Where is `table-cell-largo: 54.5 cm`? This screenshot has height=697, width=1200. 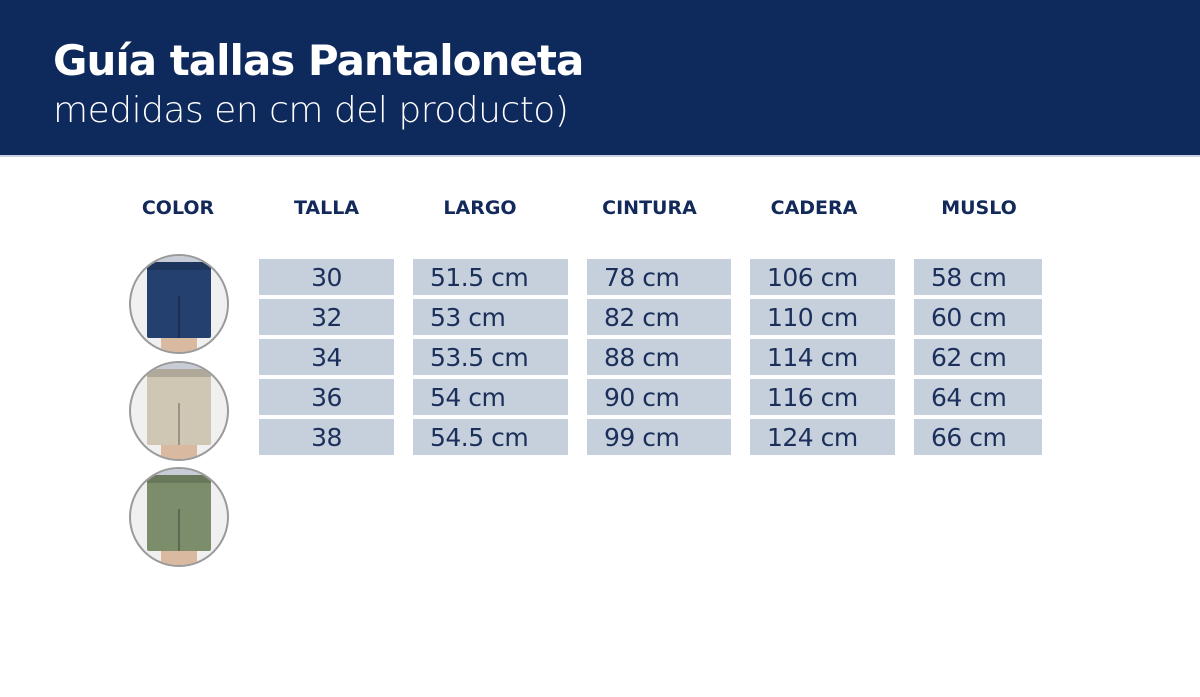
table-cell-largo: 54.5 cm is located at coordinates (490, 437).